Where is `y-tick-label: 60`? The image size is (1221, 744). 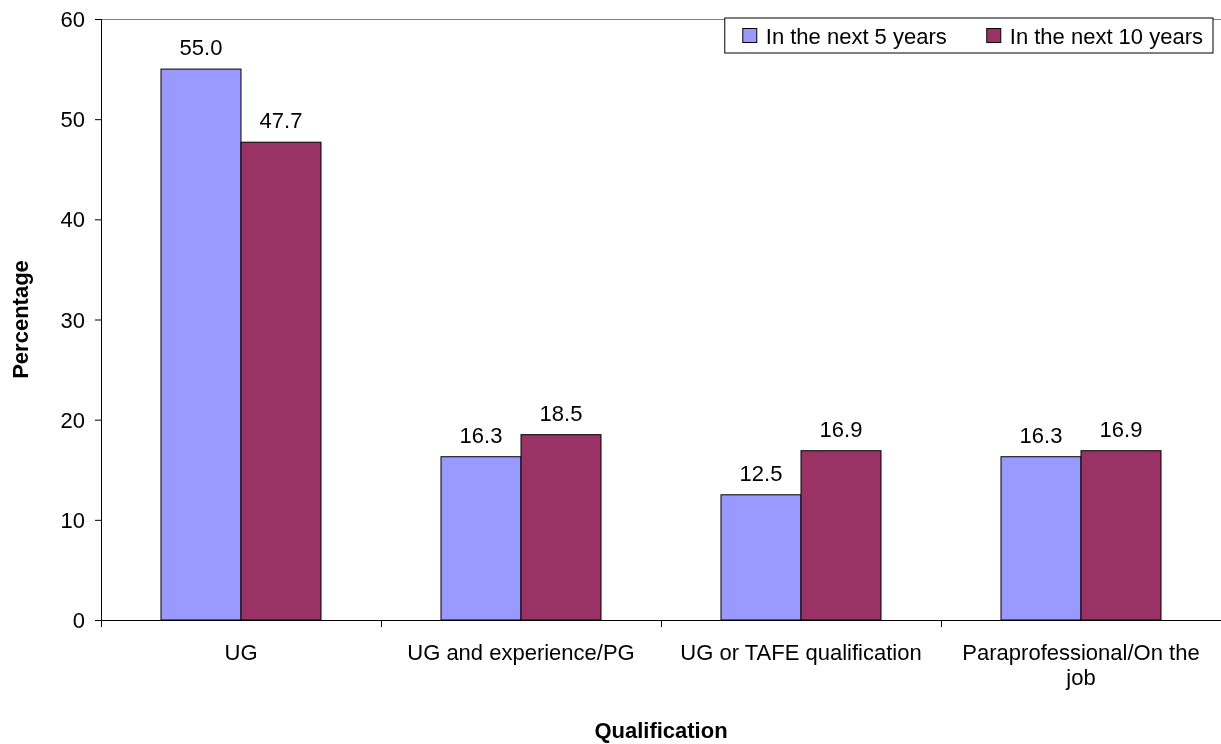 y-tick-label: 60 is located at coordinates (72, 19).